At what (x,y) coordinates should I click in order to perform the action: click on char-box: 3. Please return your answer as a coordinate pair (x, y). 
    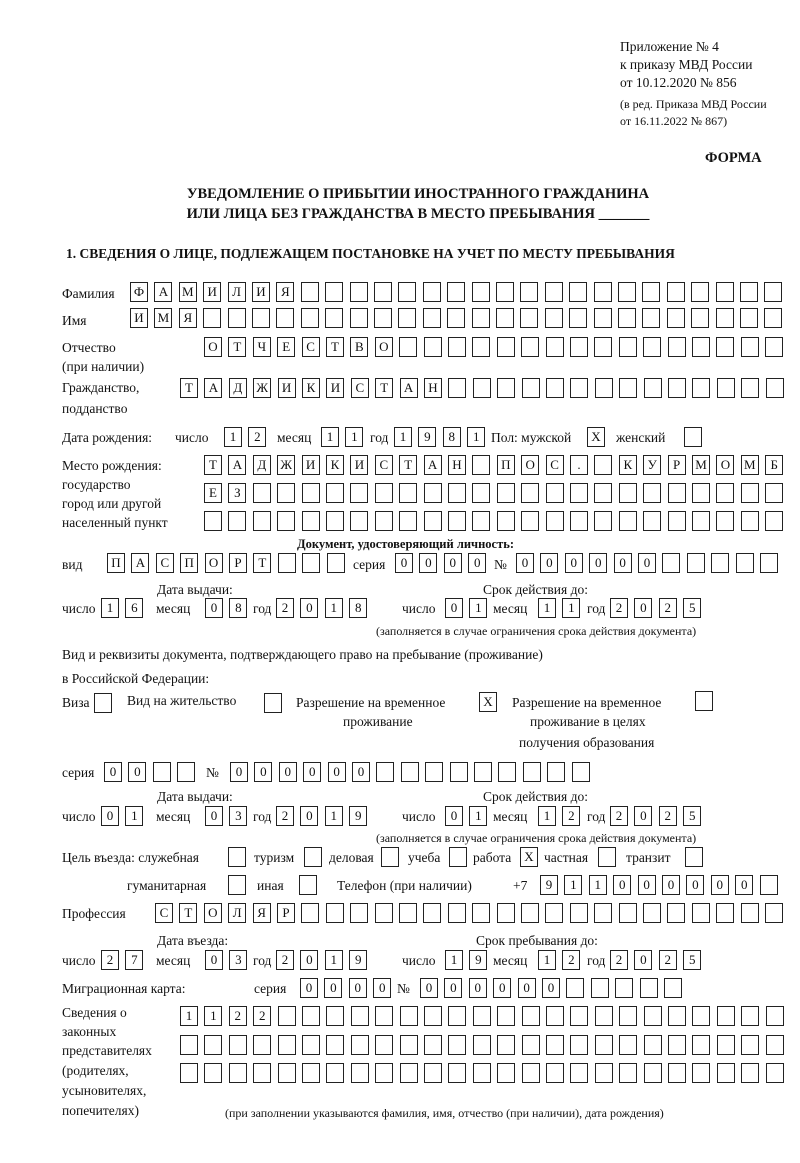
    Looking at the image, I should click on (238, 960).